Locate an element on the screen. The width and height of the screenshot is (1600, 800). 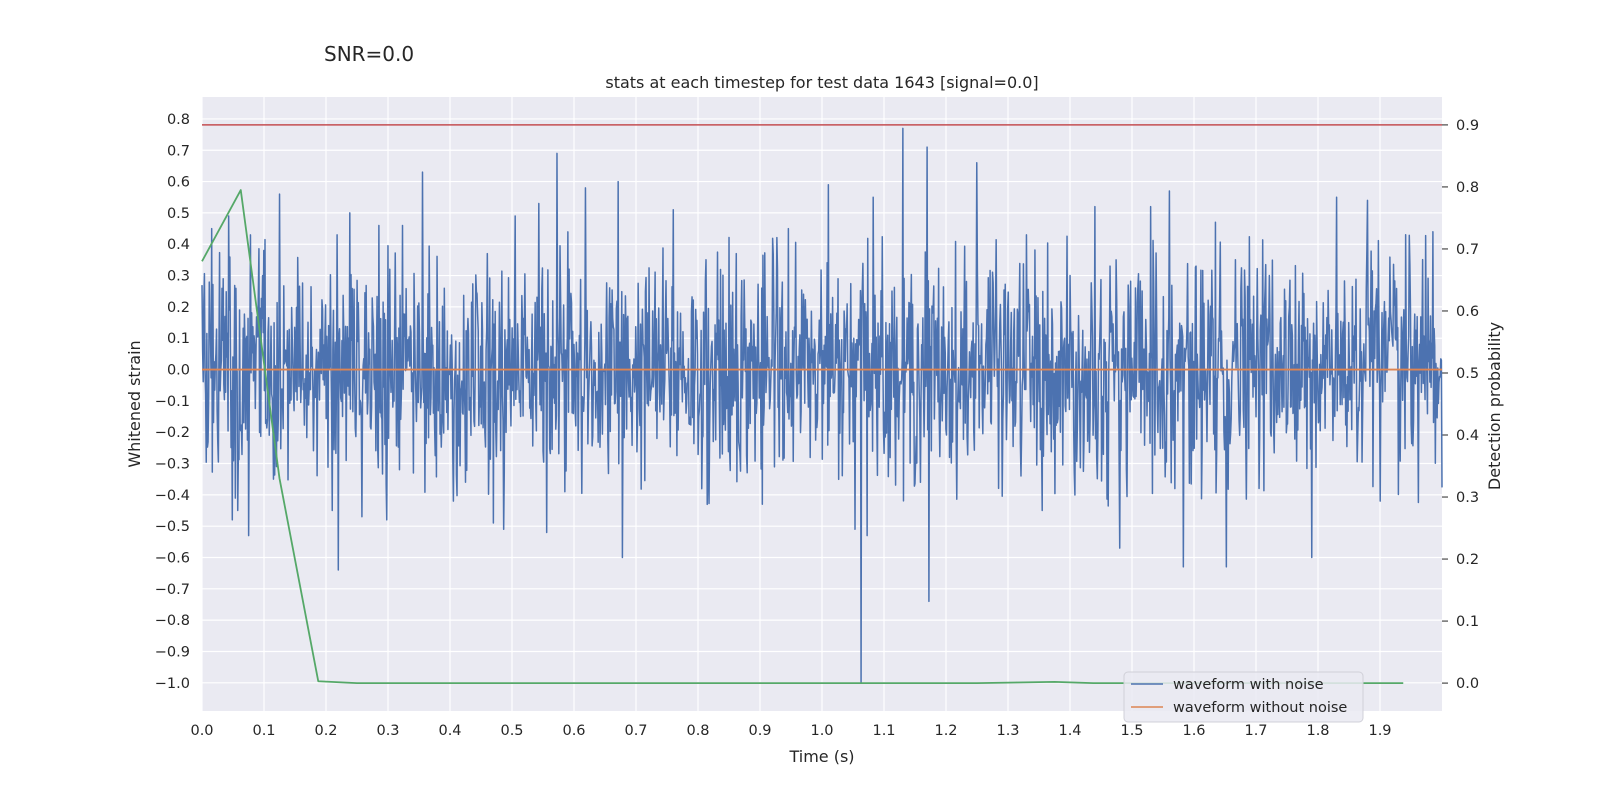
y-tick-label: −0.7 is located at coordinates (172, 590).